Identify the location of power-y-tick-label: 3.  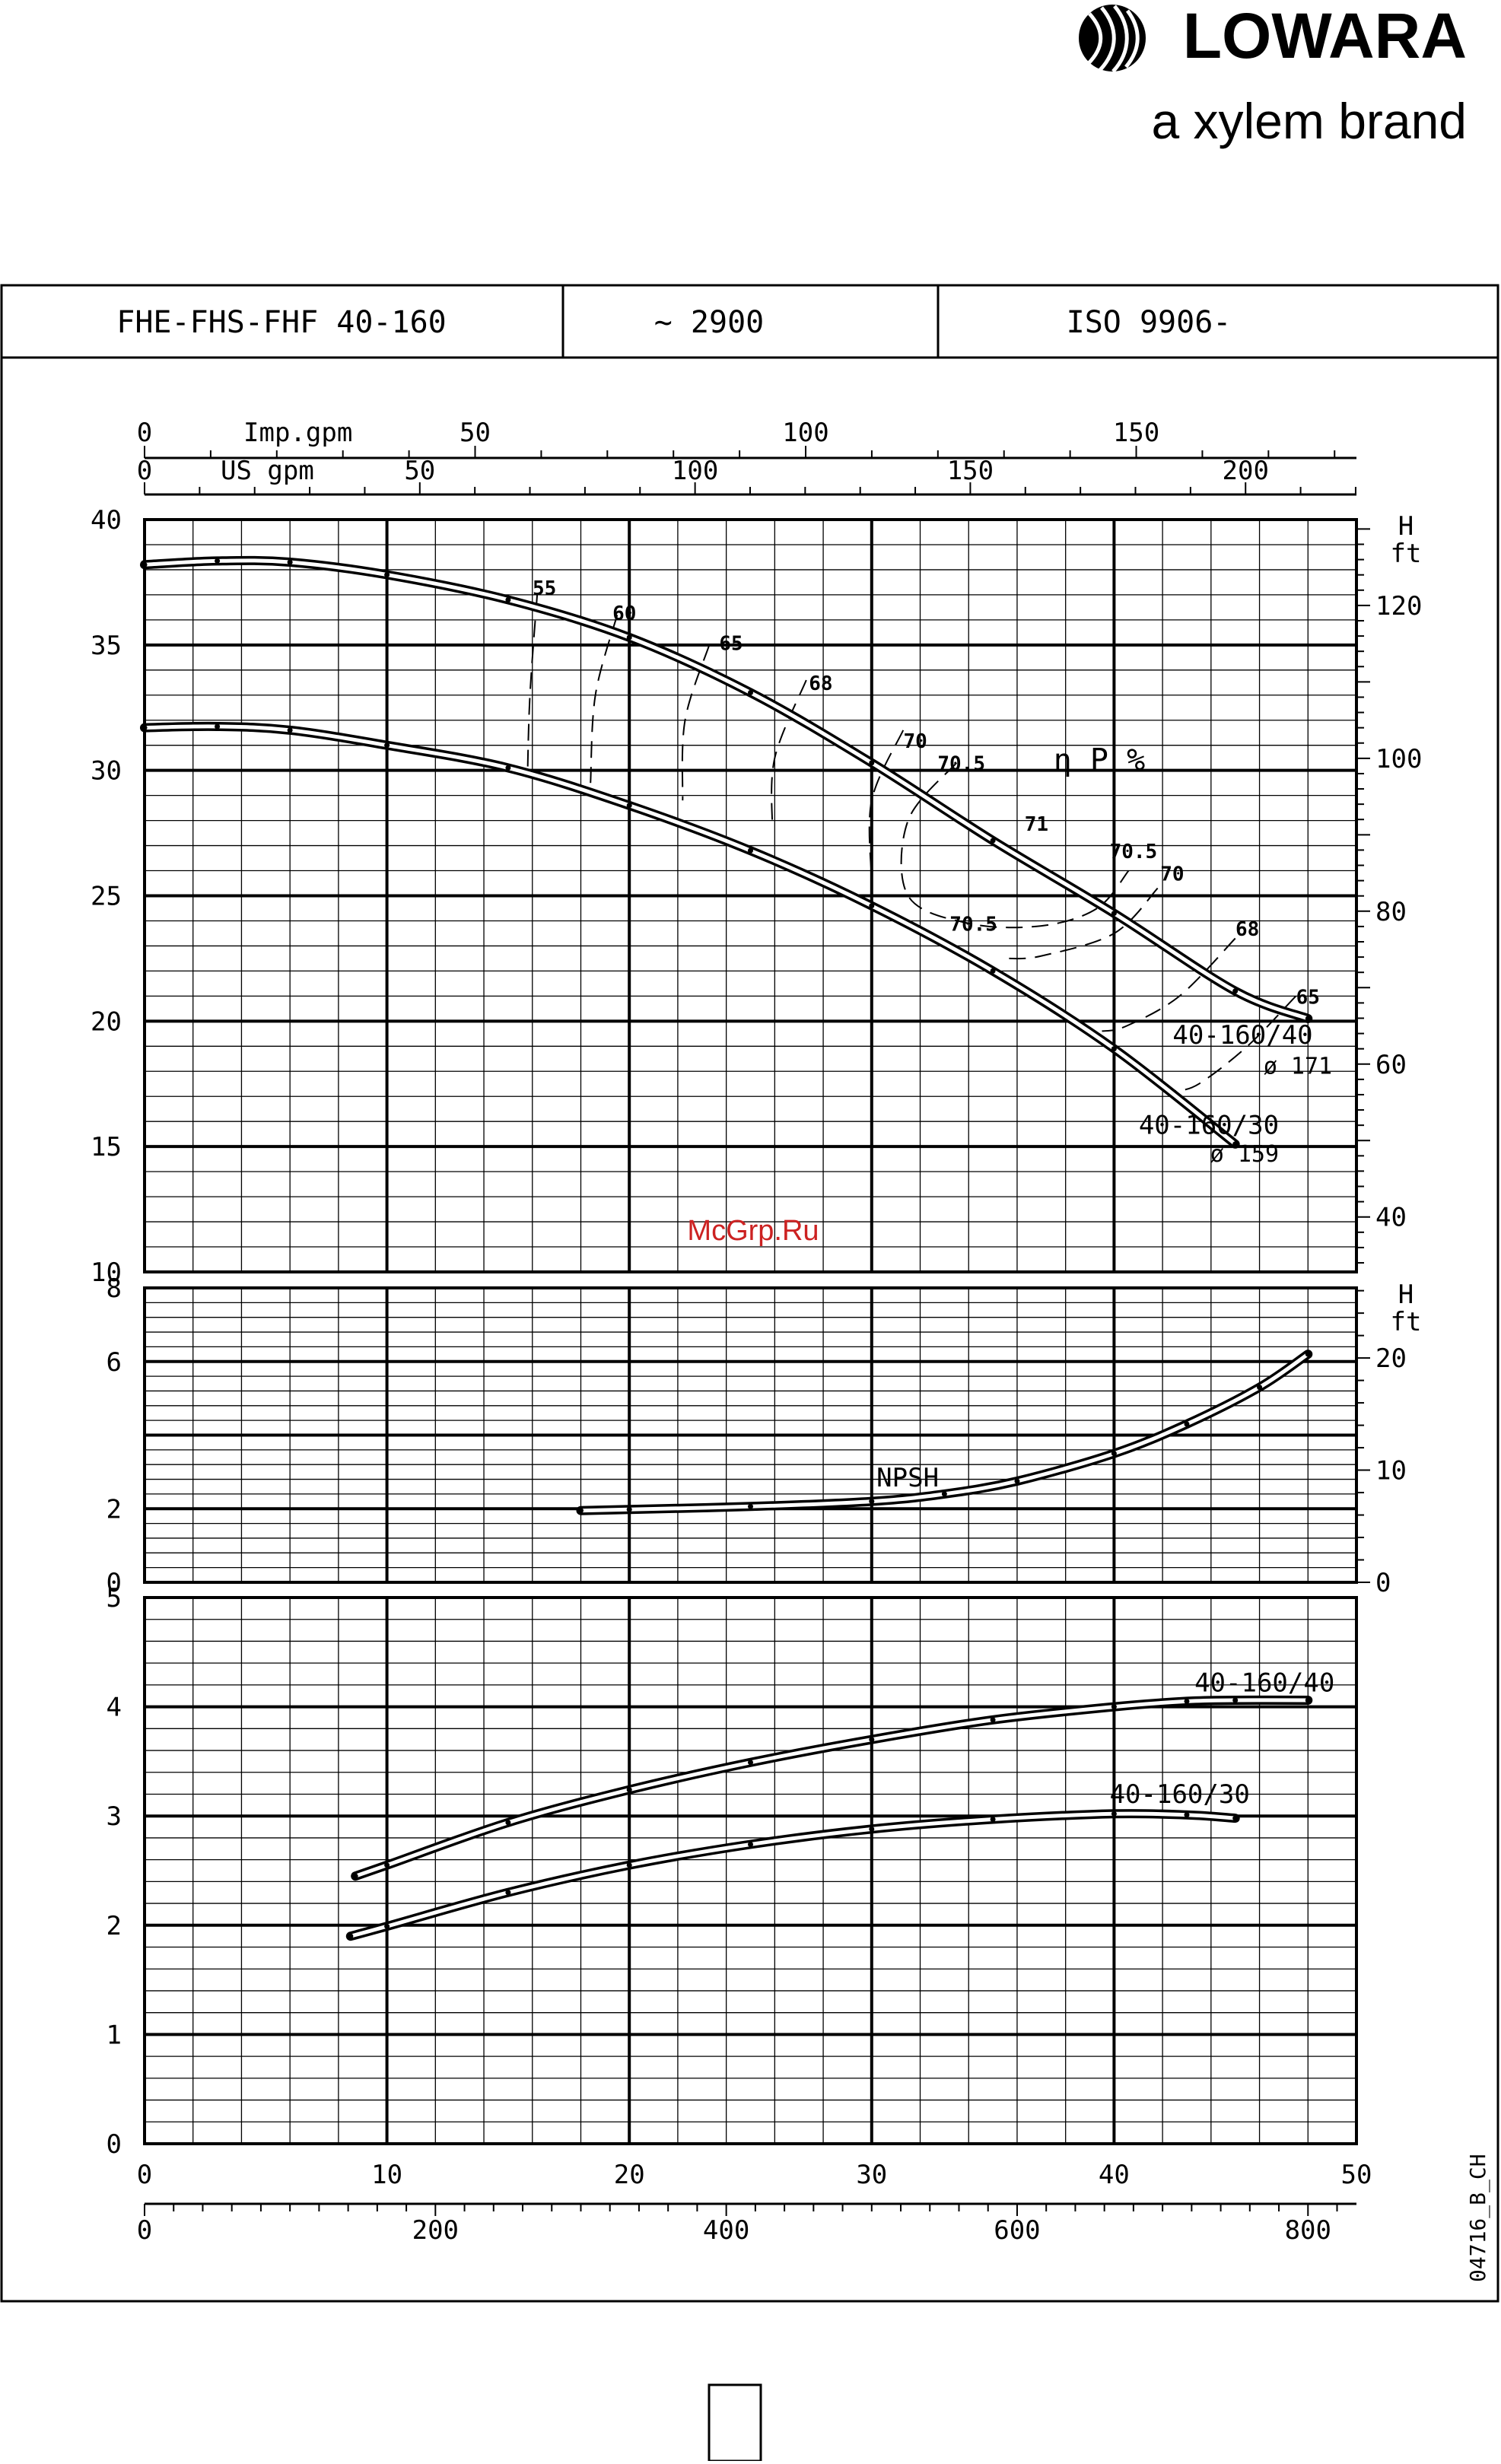
(115, 1816).